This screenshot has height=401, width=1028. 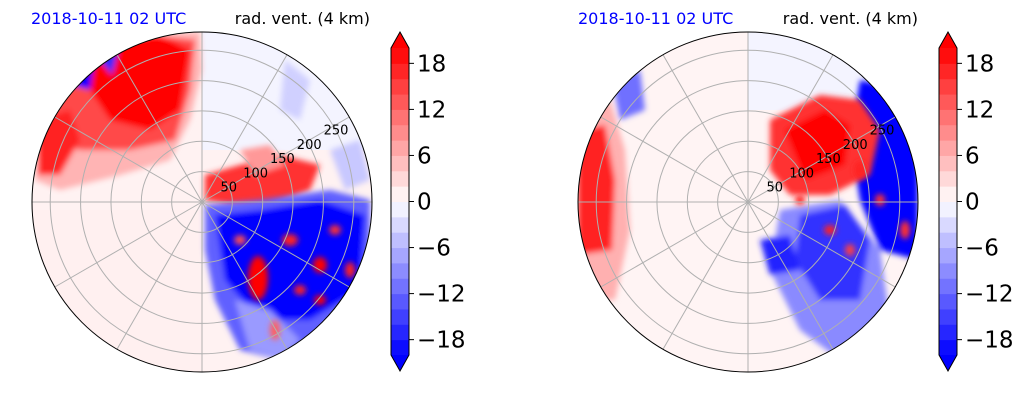 I want to click on panel-right-title-left: 2018-10-11 02 UTC, so click(x=655, y=18).